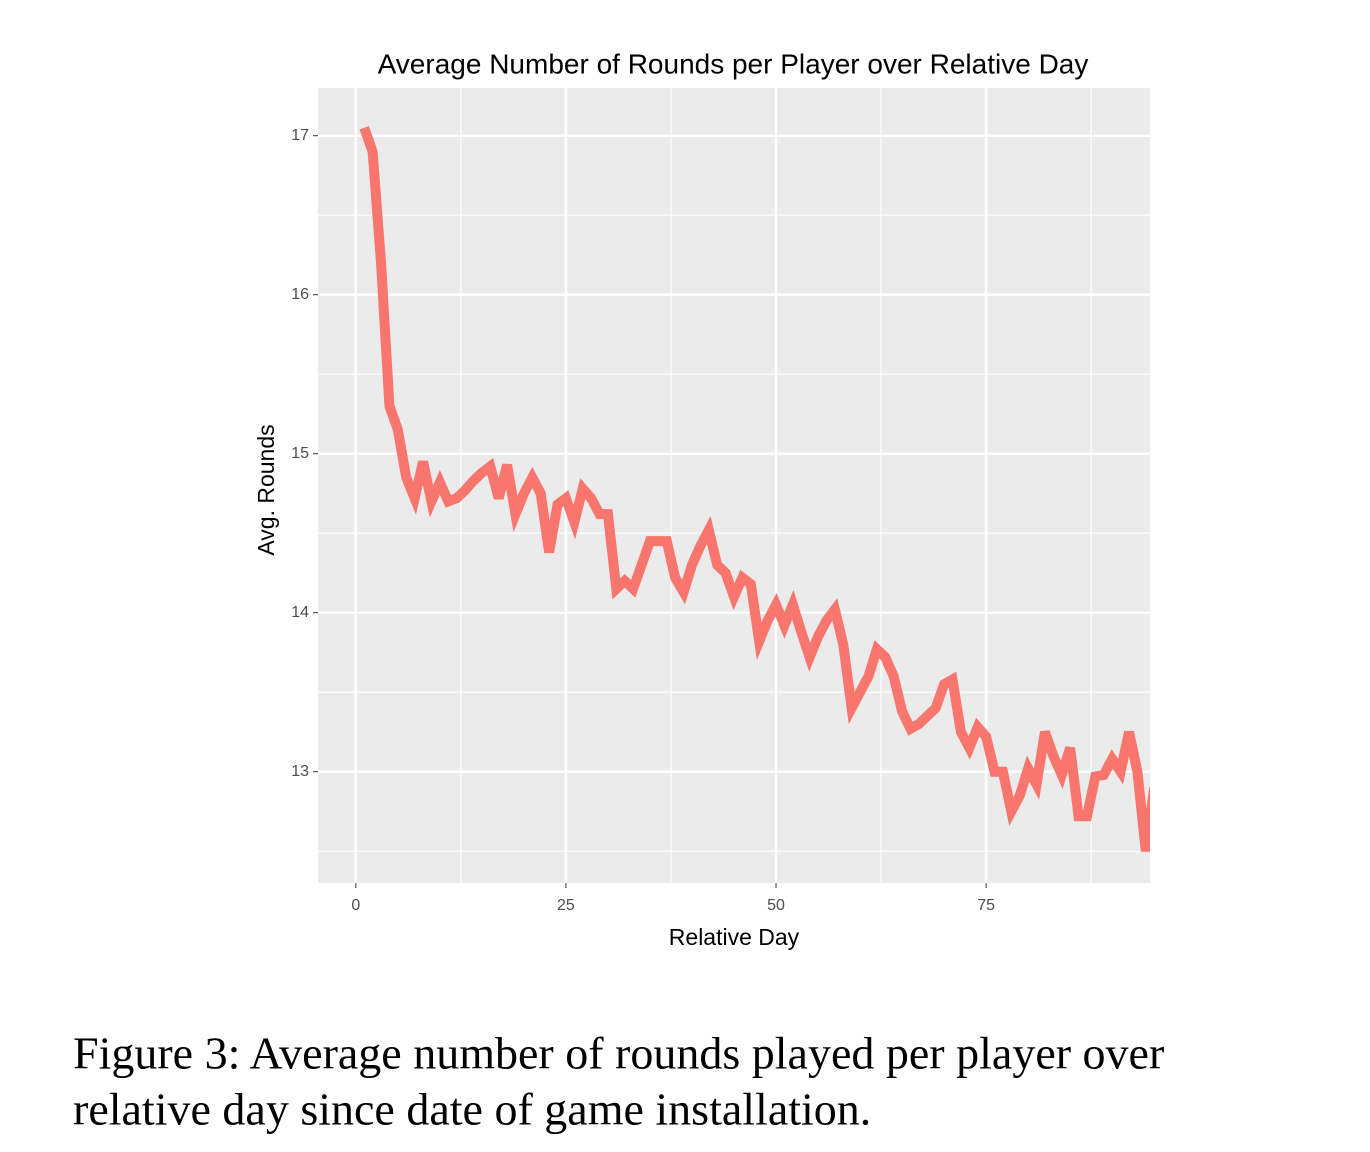  Describe the element at coordinates (734, 937) in the screenshot. I see `x-axis-label: Relative Day` at that location.